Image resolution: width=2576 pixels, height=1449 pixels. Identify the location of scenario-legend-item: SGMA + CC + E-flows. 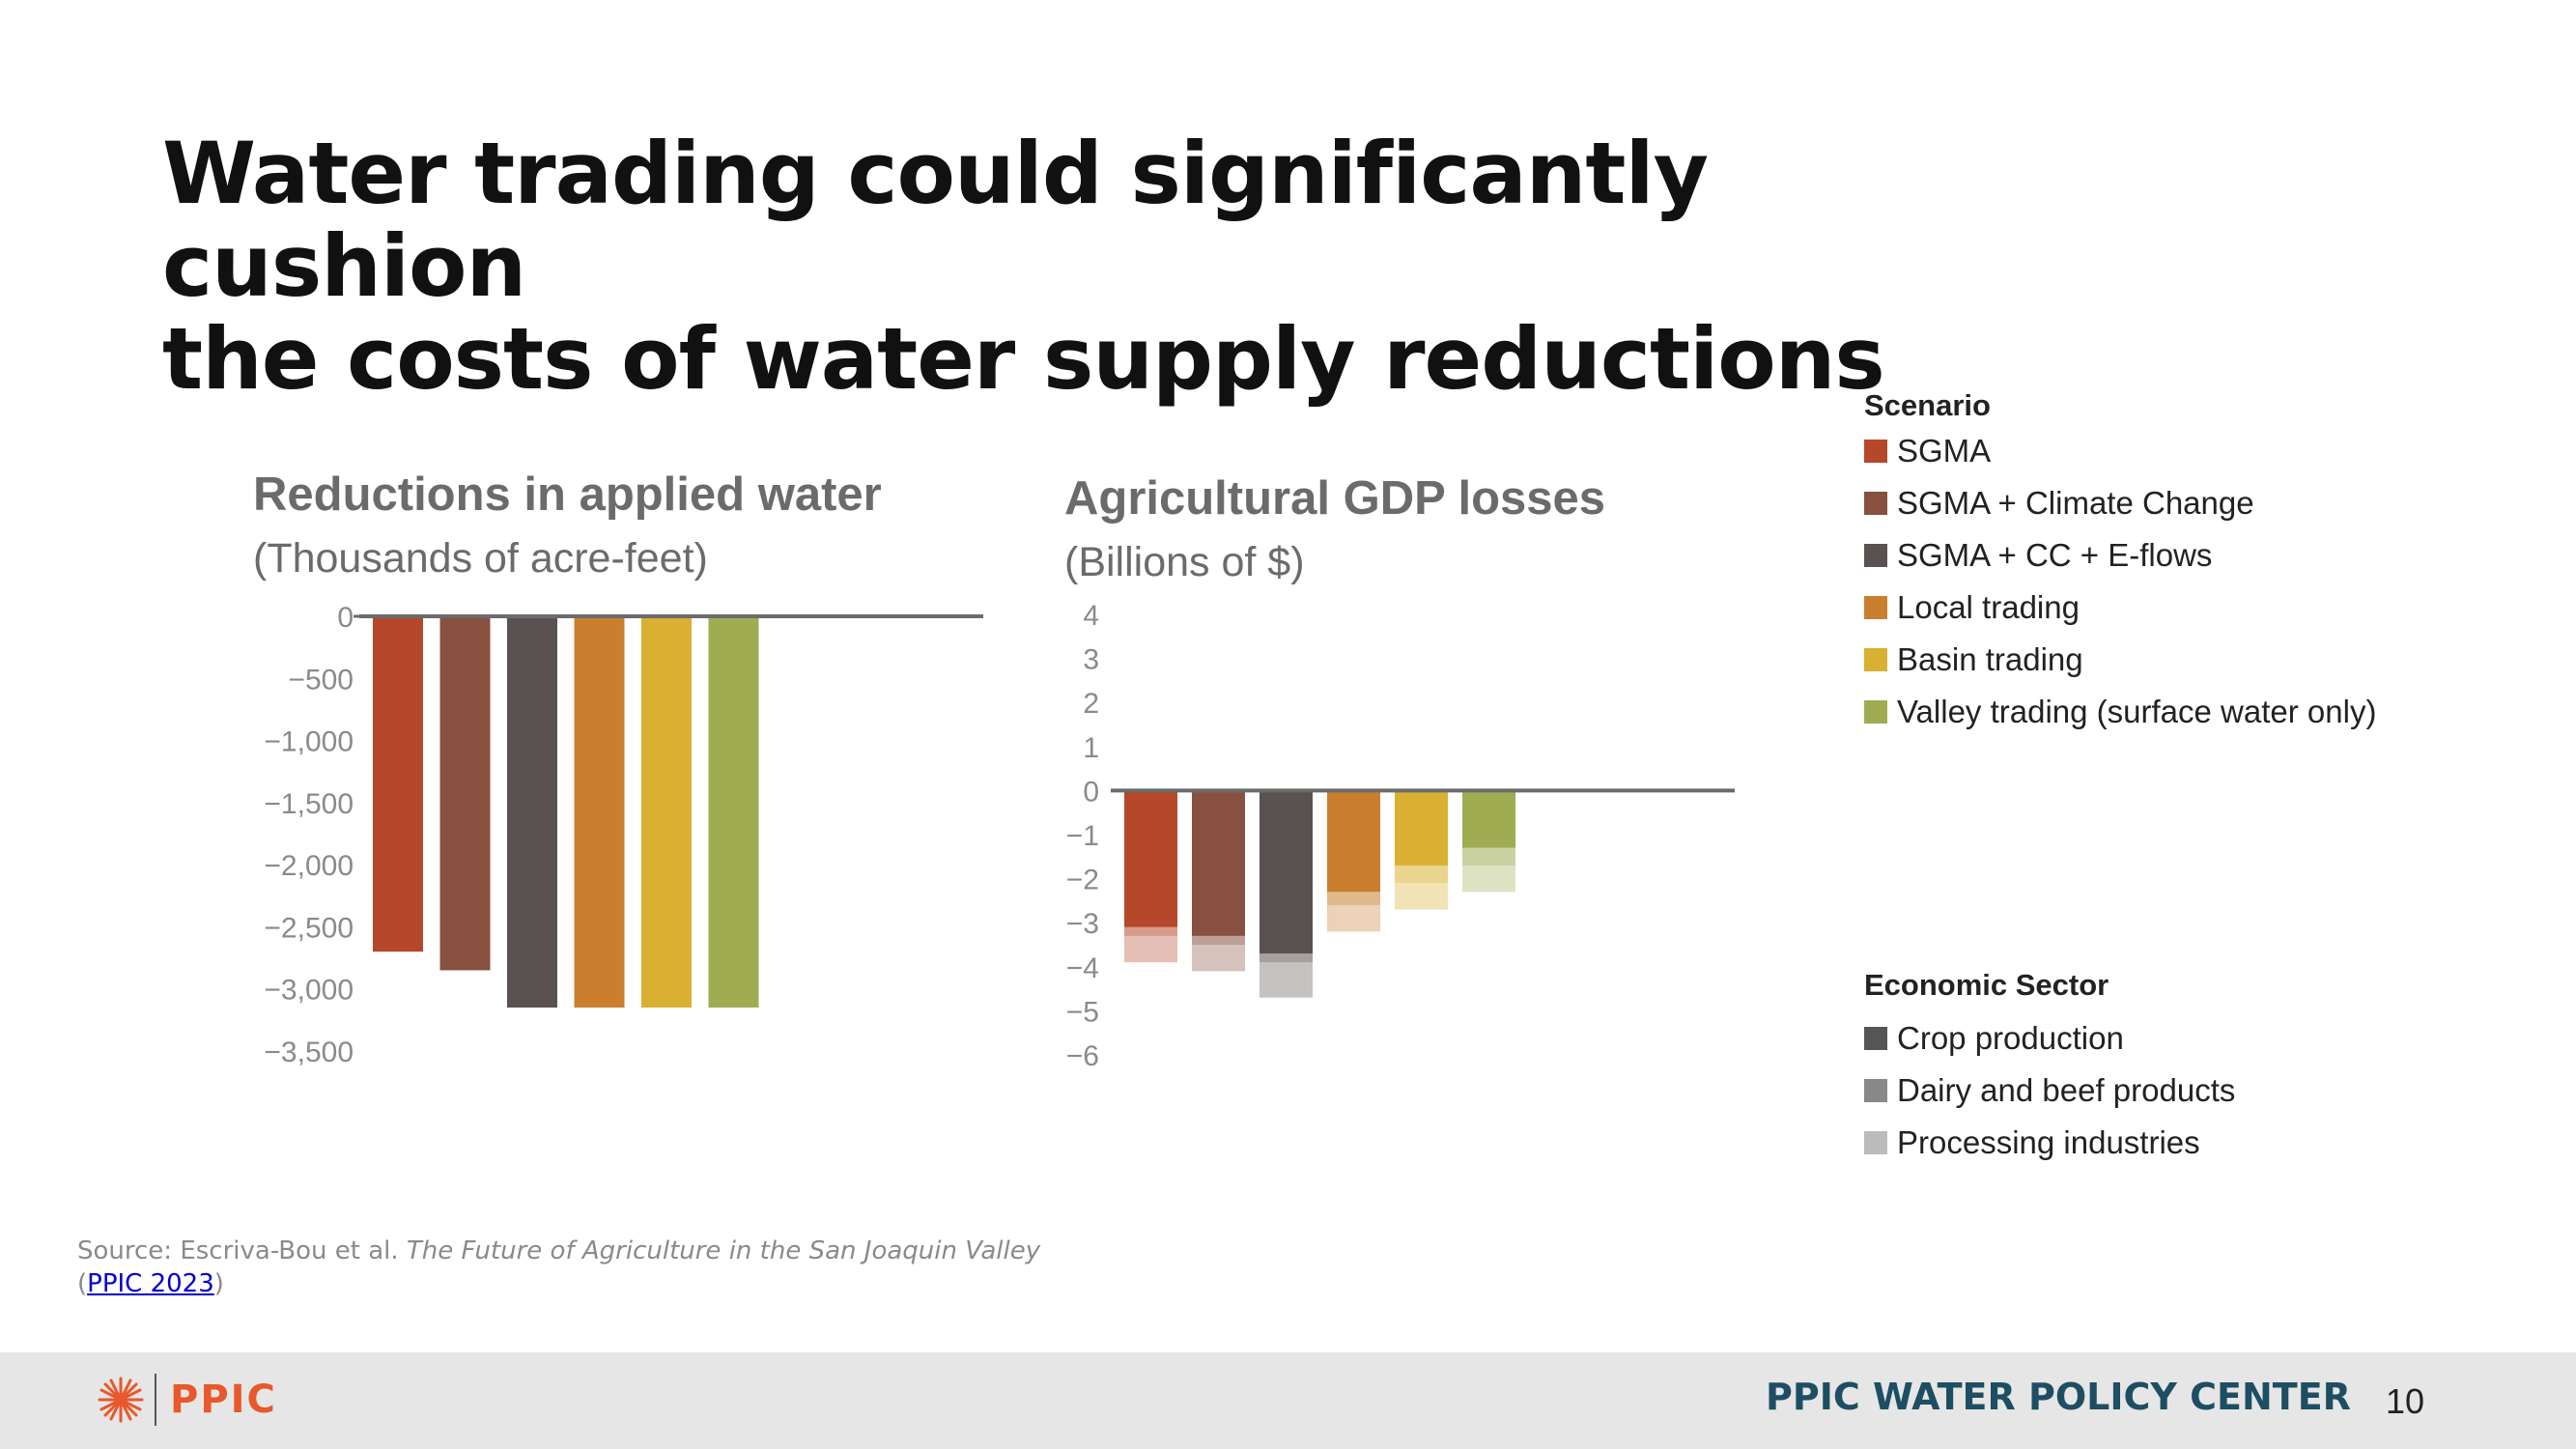
(2120, 555).